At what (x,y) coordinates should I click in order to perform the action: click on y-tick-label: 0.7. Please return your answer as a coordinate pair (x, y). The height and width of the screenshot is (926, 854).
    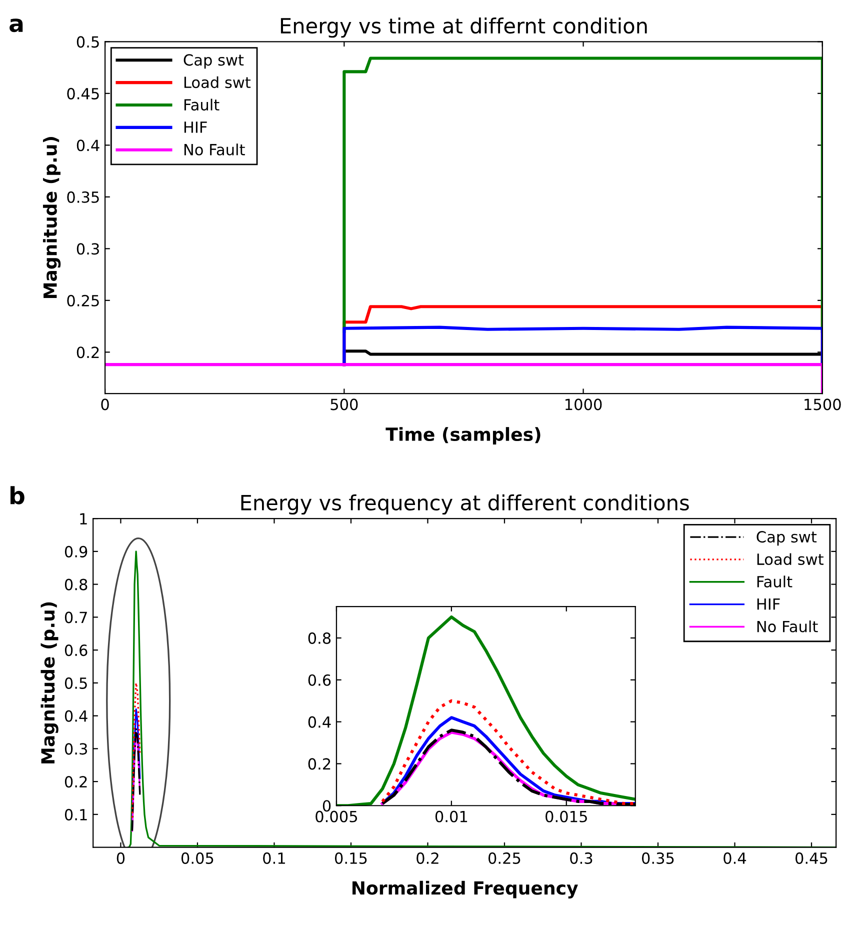
    Looking at the image, I should click on (75, 618).